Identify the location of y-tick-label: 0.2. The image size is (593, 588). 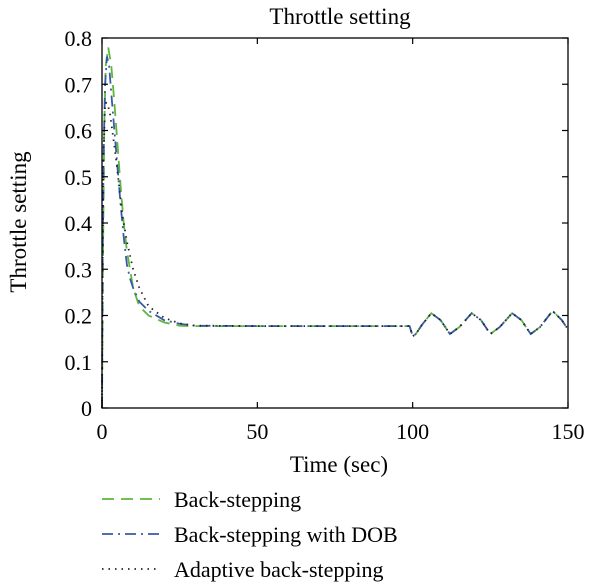
(79, 316).